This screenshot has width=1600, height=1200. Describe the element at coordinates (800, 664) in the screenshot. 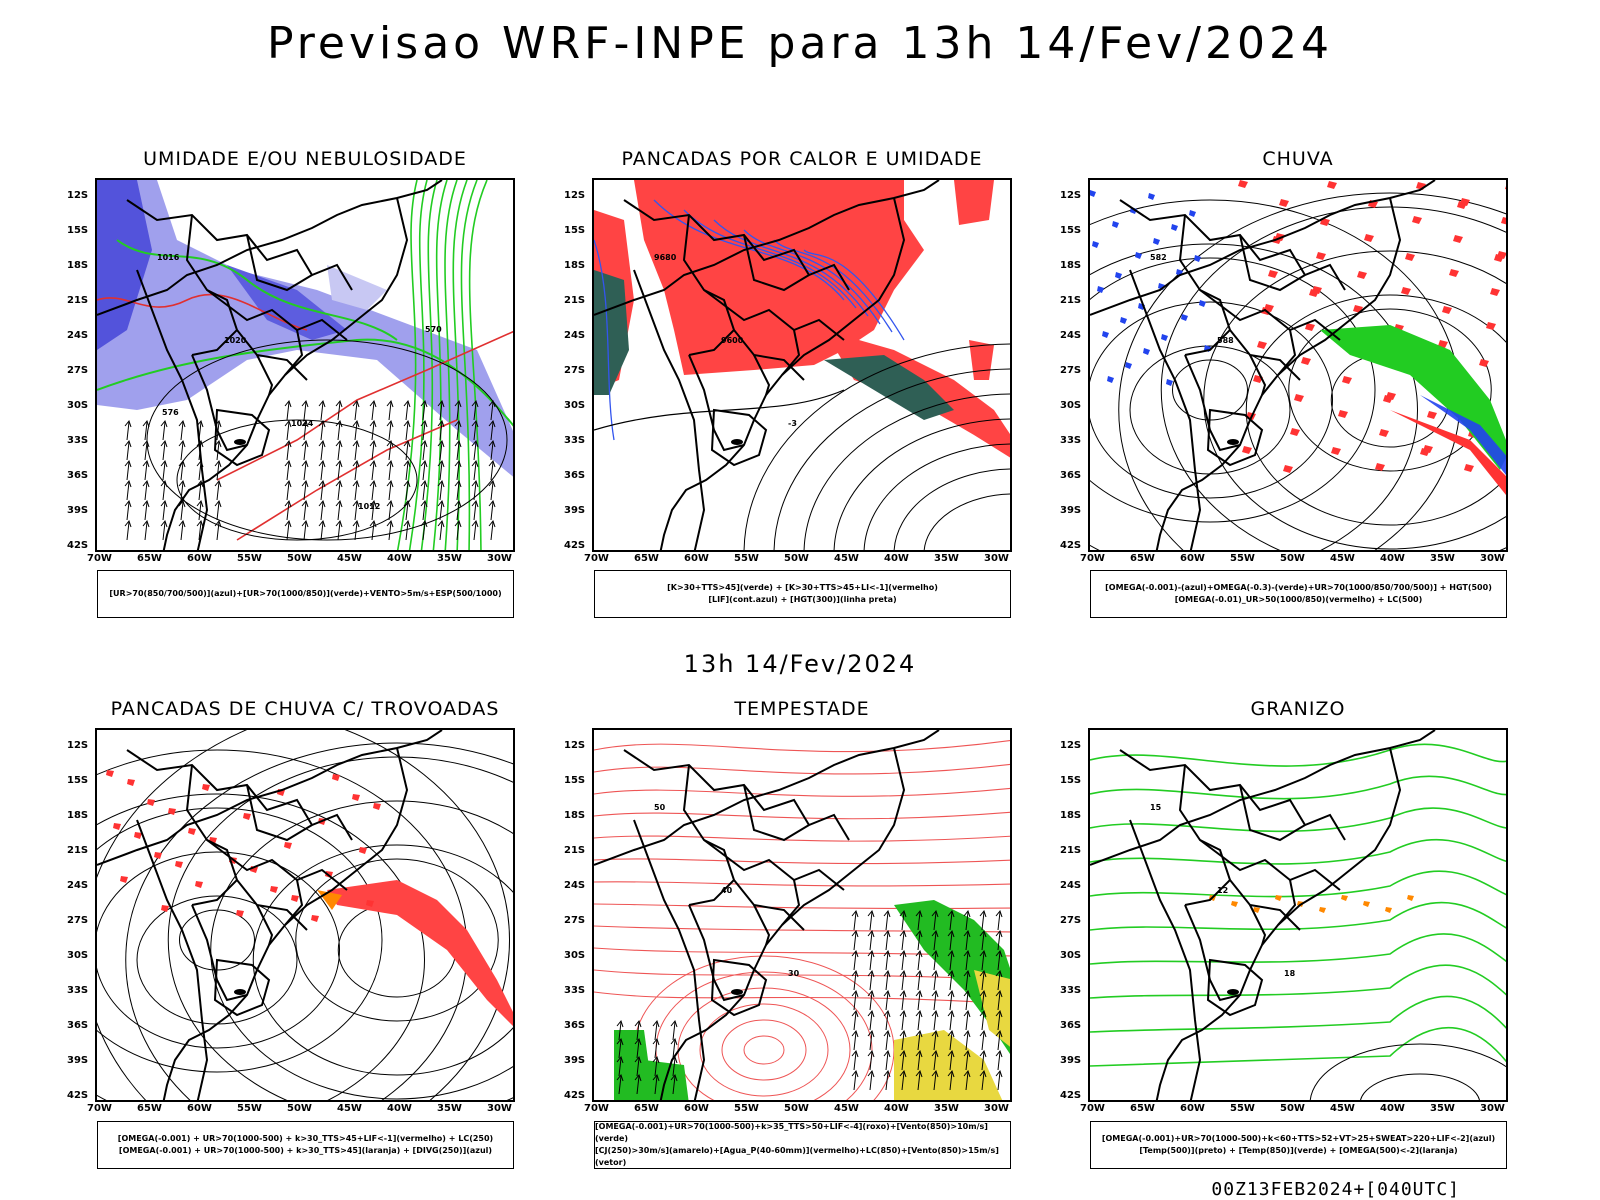

I see `mid-title: 13h 14/Fev/2024` at that location.